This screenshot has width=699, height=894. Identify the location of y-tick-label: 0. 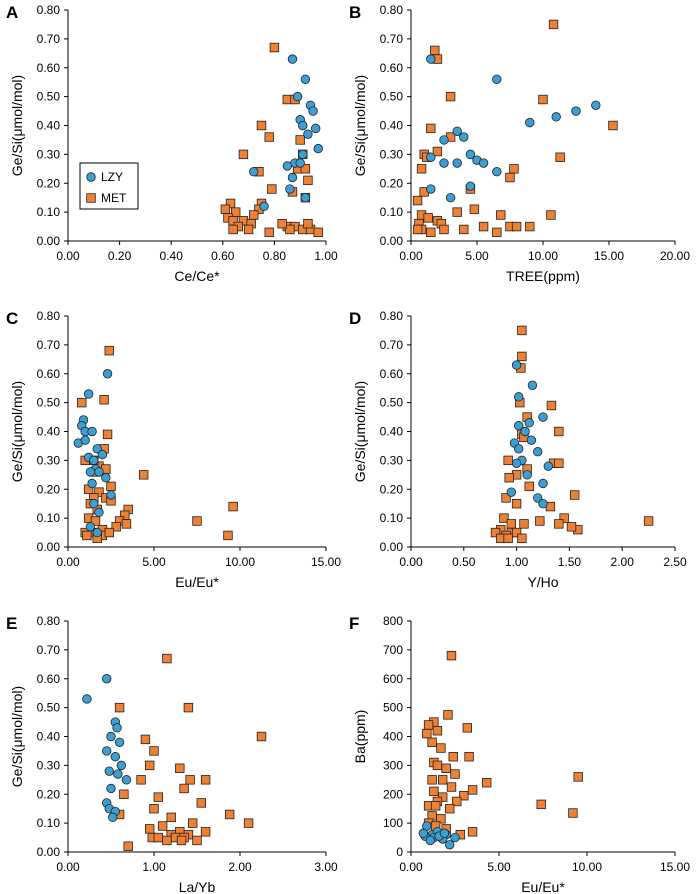
(399, 852).